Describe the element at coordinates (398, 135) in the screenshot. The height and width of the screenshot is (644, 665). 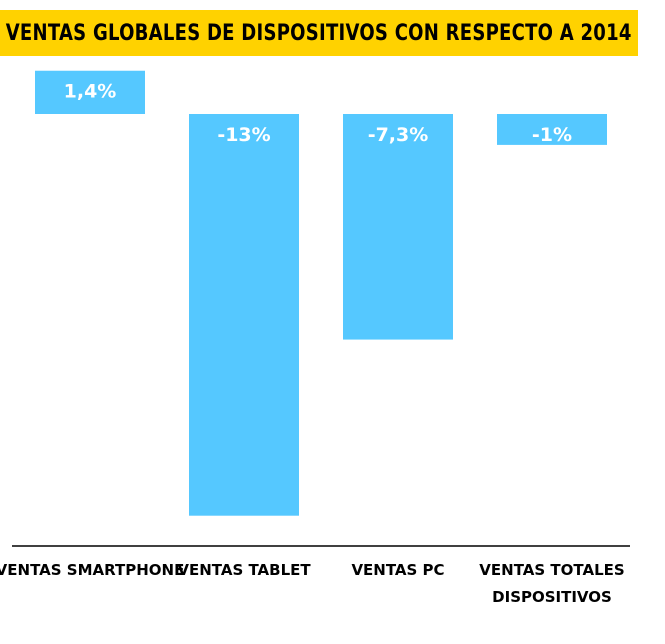
I see `bar-value-label-2: -7,3%` at that location.